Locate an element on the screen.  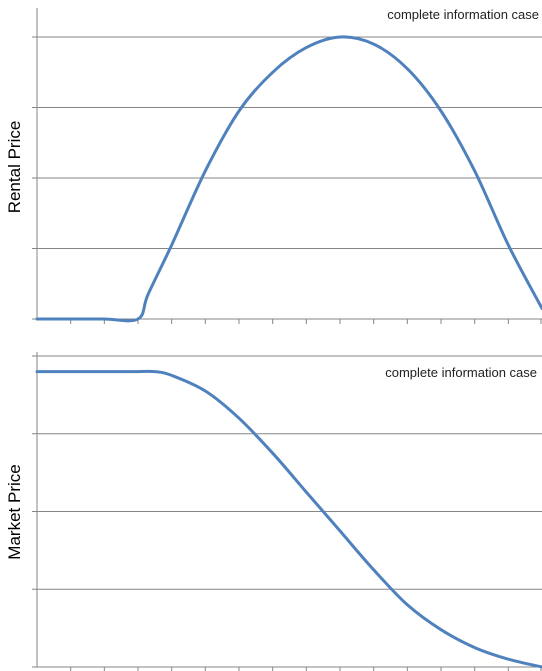
market-price-annotation: complete information case is located at coordinates (461, 372).